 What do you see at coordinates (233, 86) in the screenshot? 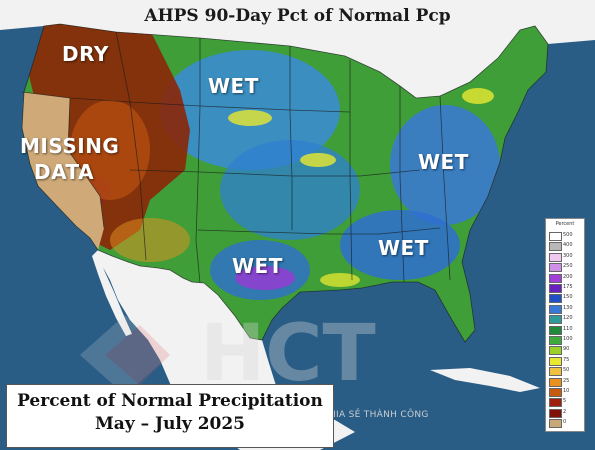
I see `label-wet-plains: WET` at bounding box center [233, 86].